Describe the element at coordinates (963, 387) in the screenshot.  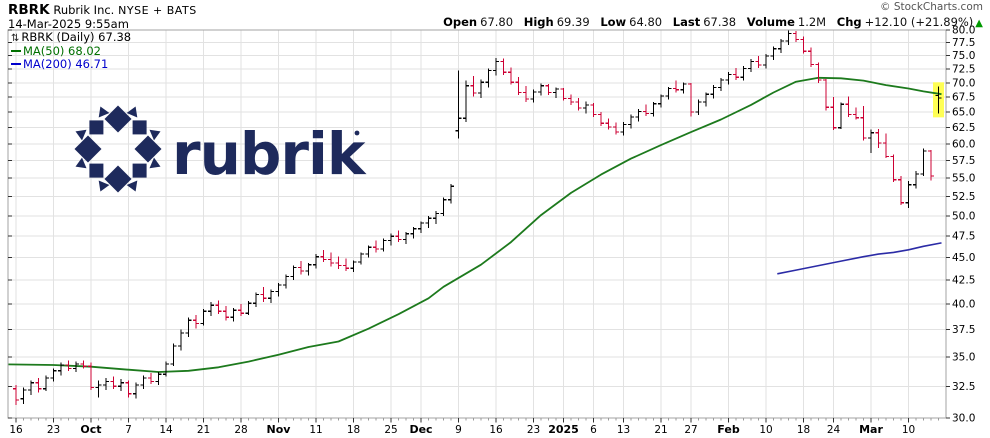
I see `svg-text: 32.5` at that location.